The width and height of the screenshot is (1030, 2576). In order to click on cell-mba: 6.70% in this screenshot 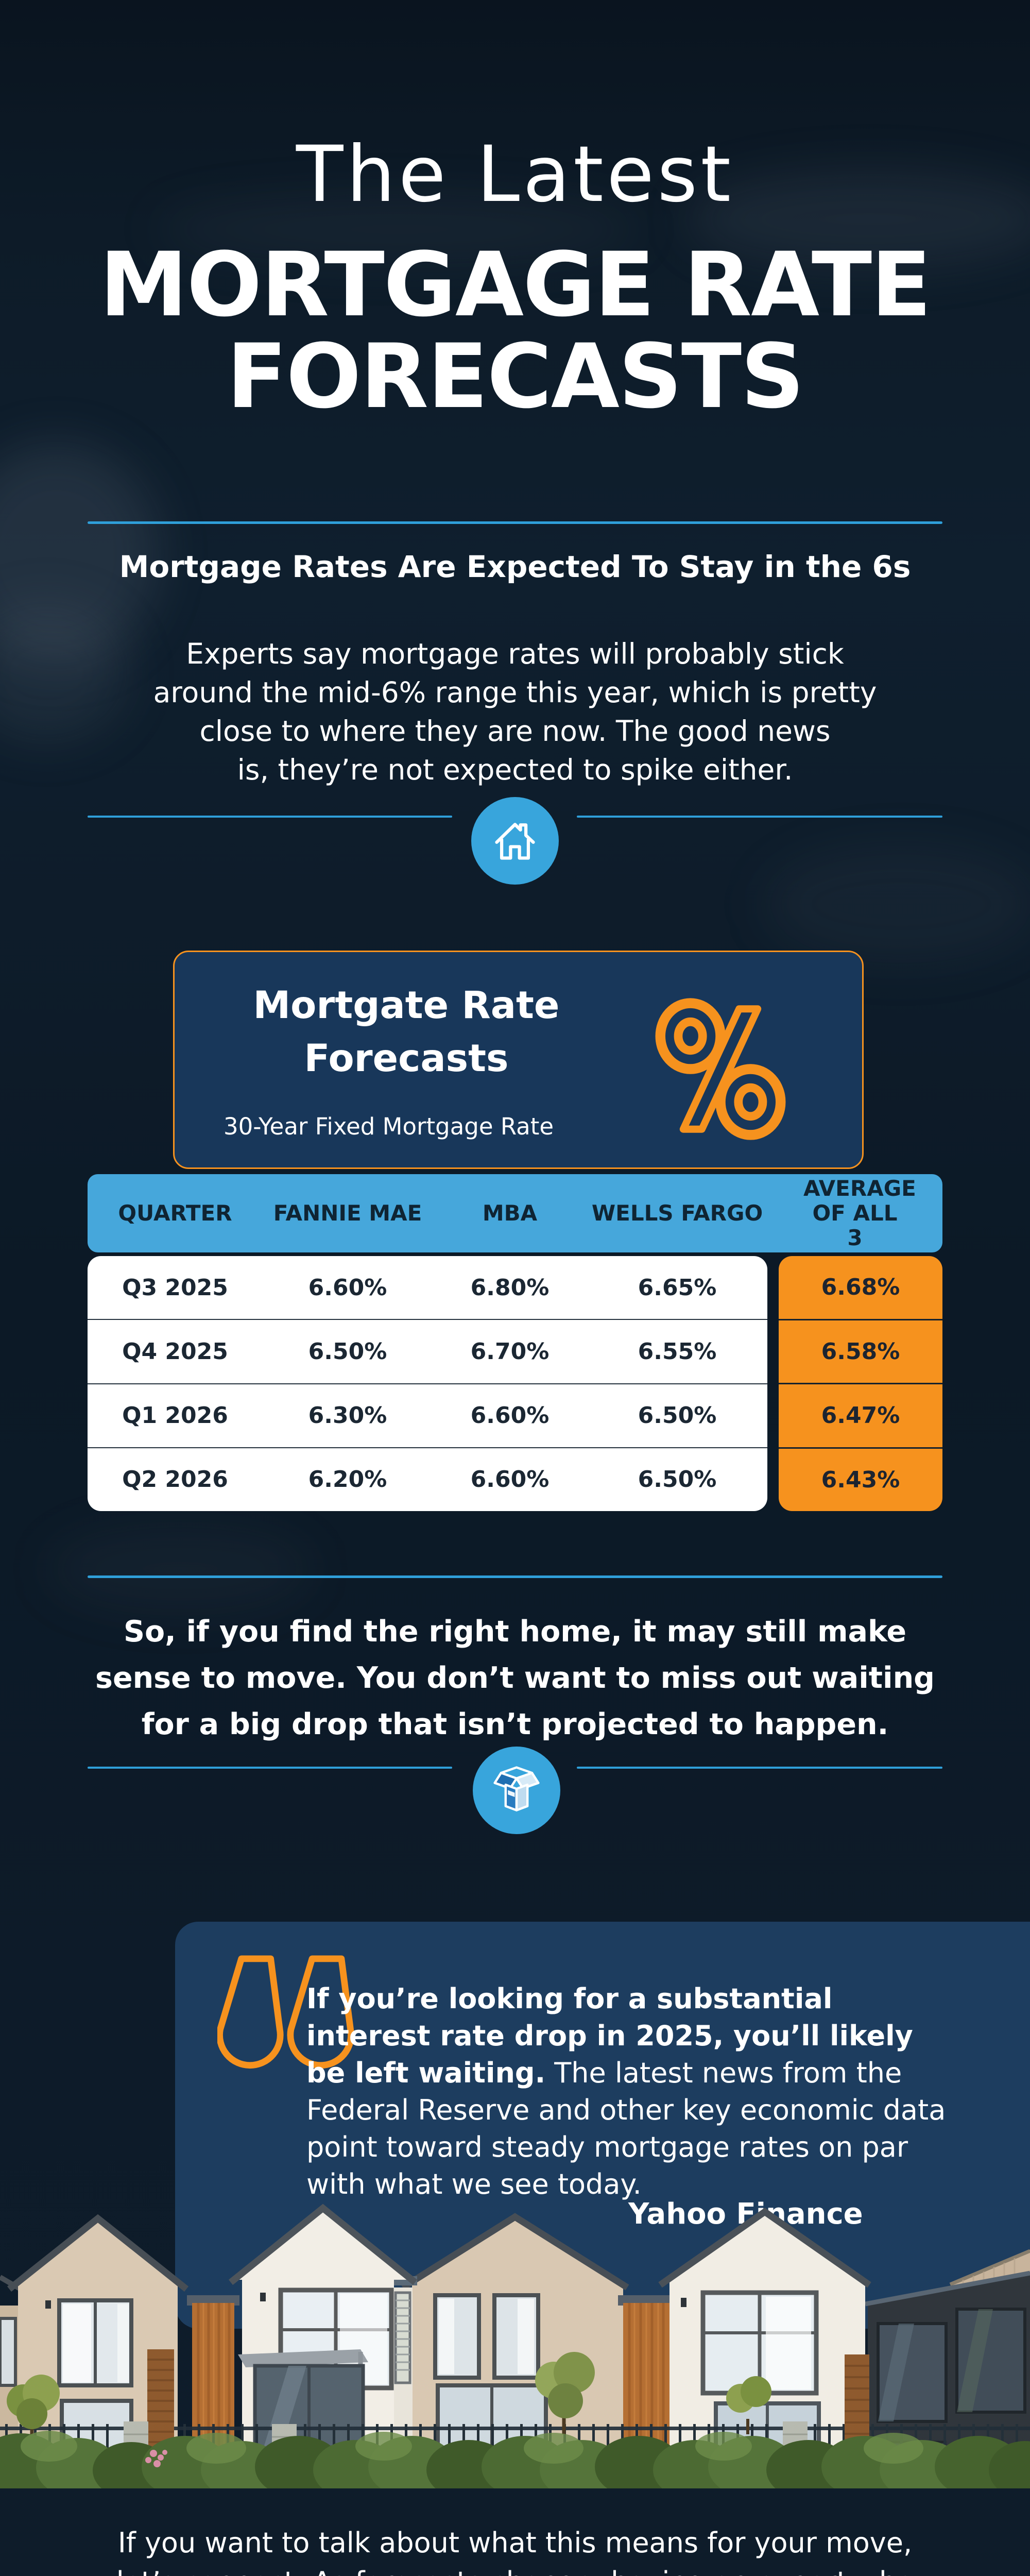, I will do `click(510, 1351)`.